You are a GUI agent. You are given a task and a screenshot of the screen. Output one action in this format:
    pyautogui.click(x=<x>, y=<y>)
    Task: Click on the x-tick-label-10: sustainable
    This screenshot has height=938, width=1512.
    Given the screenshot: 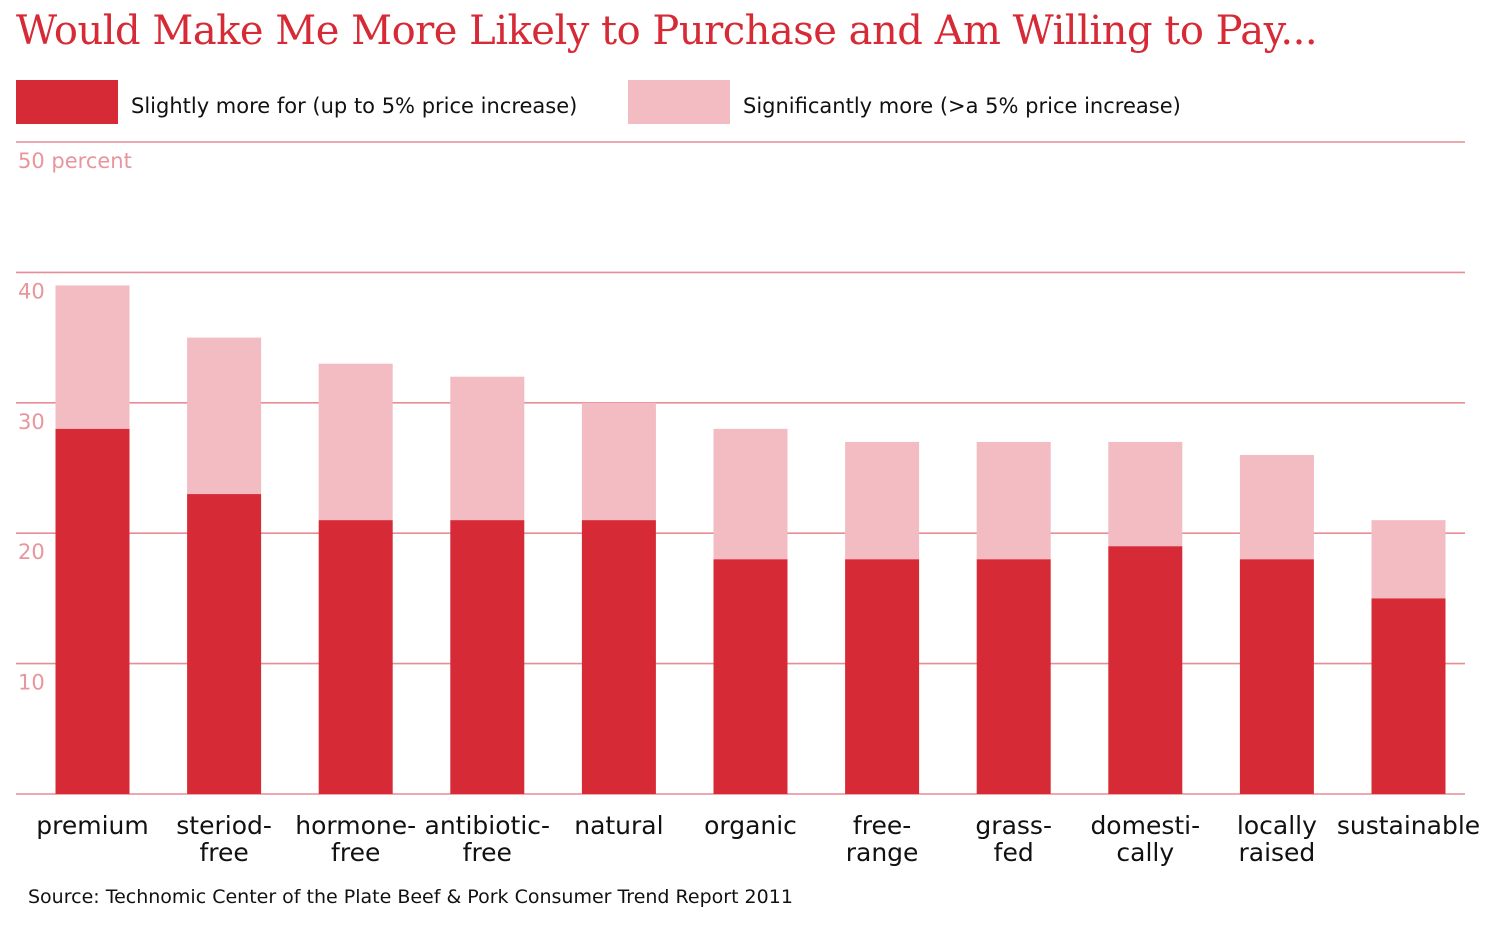 What is the action you would take?
    pyautogui.click(x=1408, y=825)
    